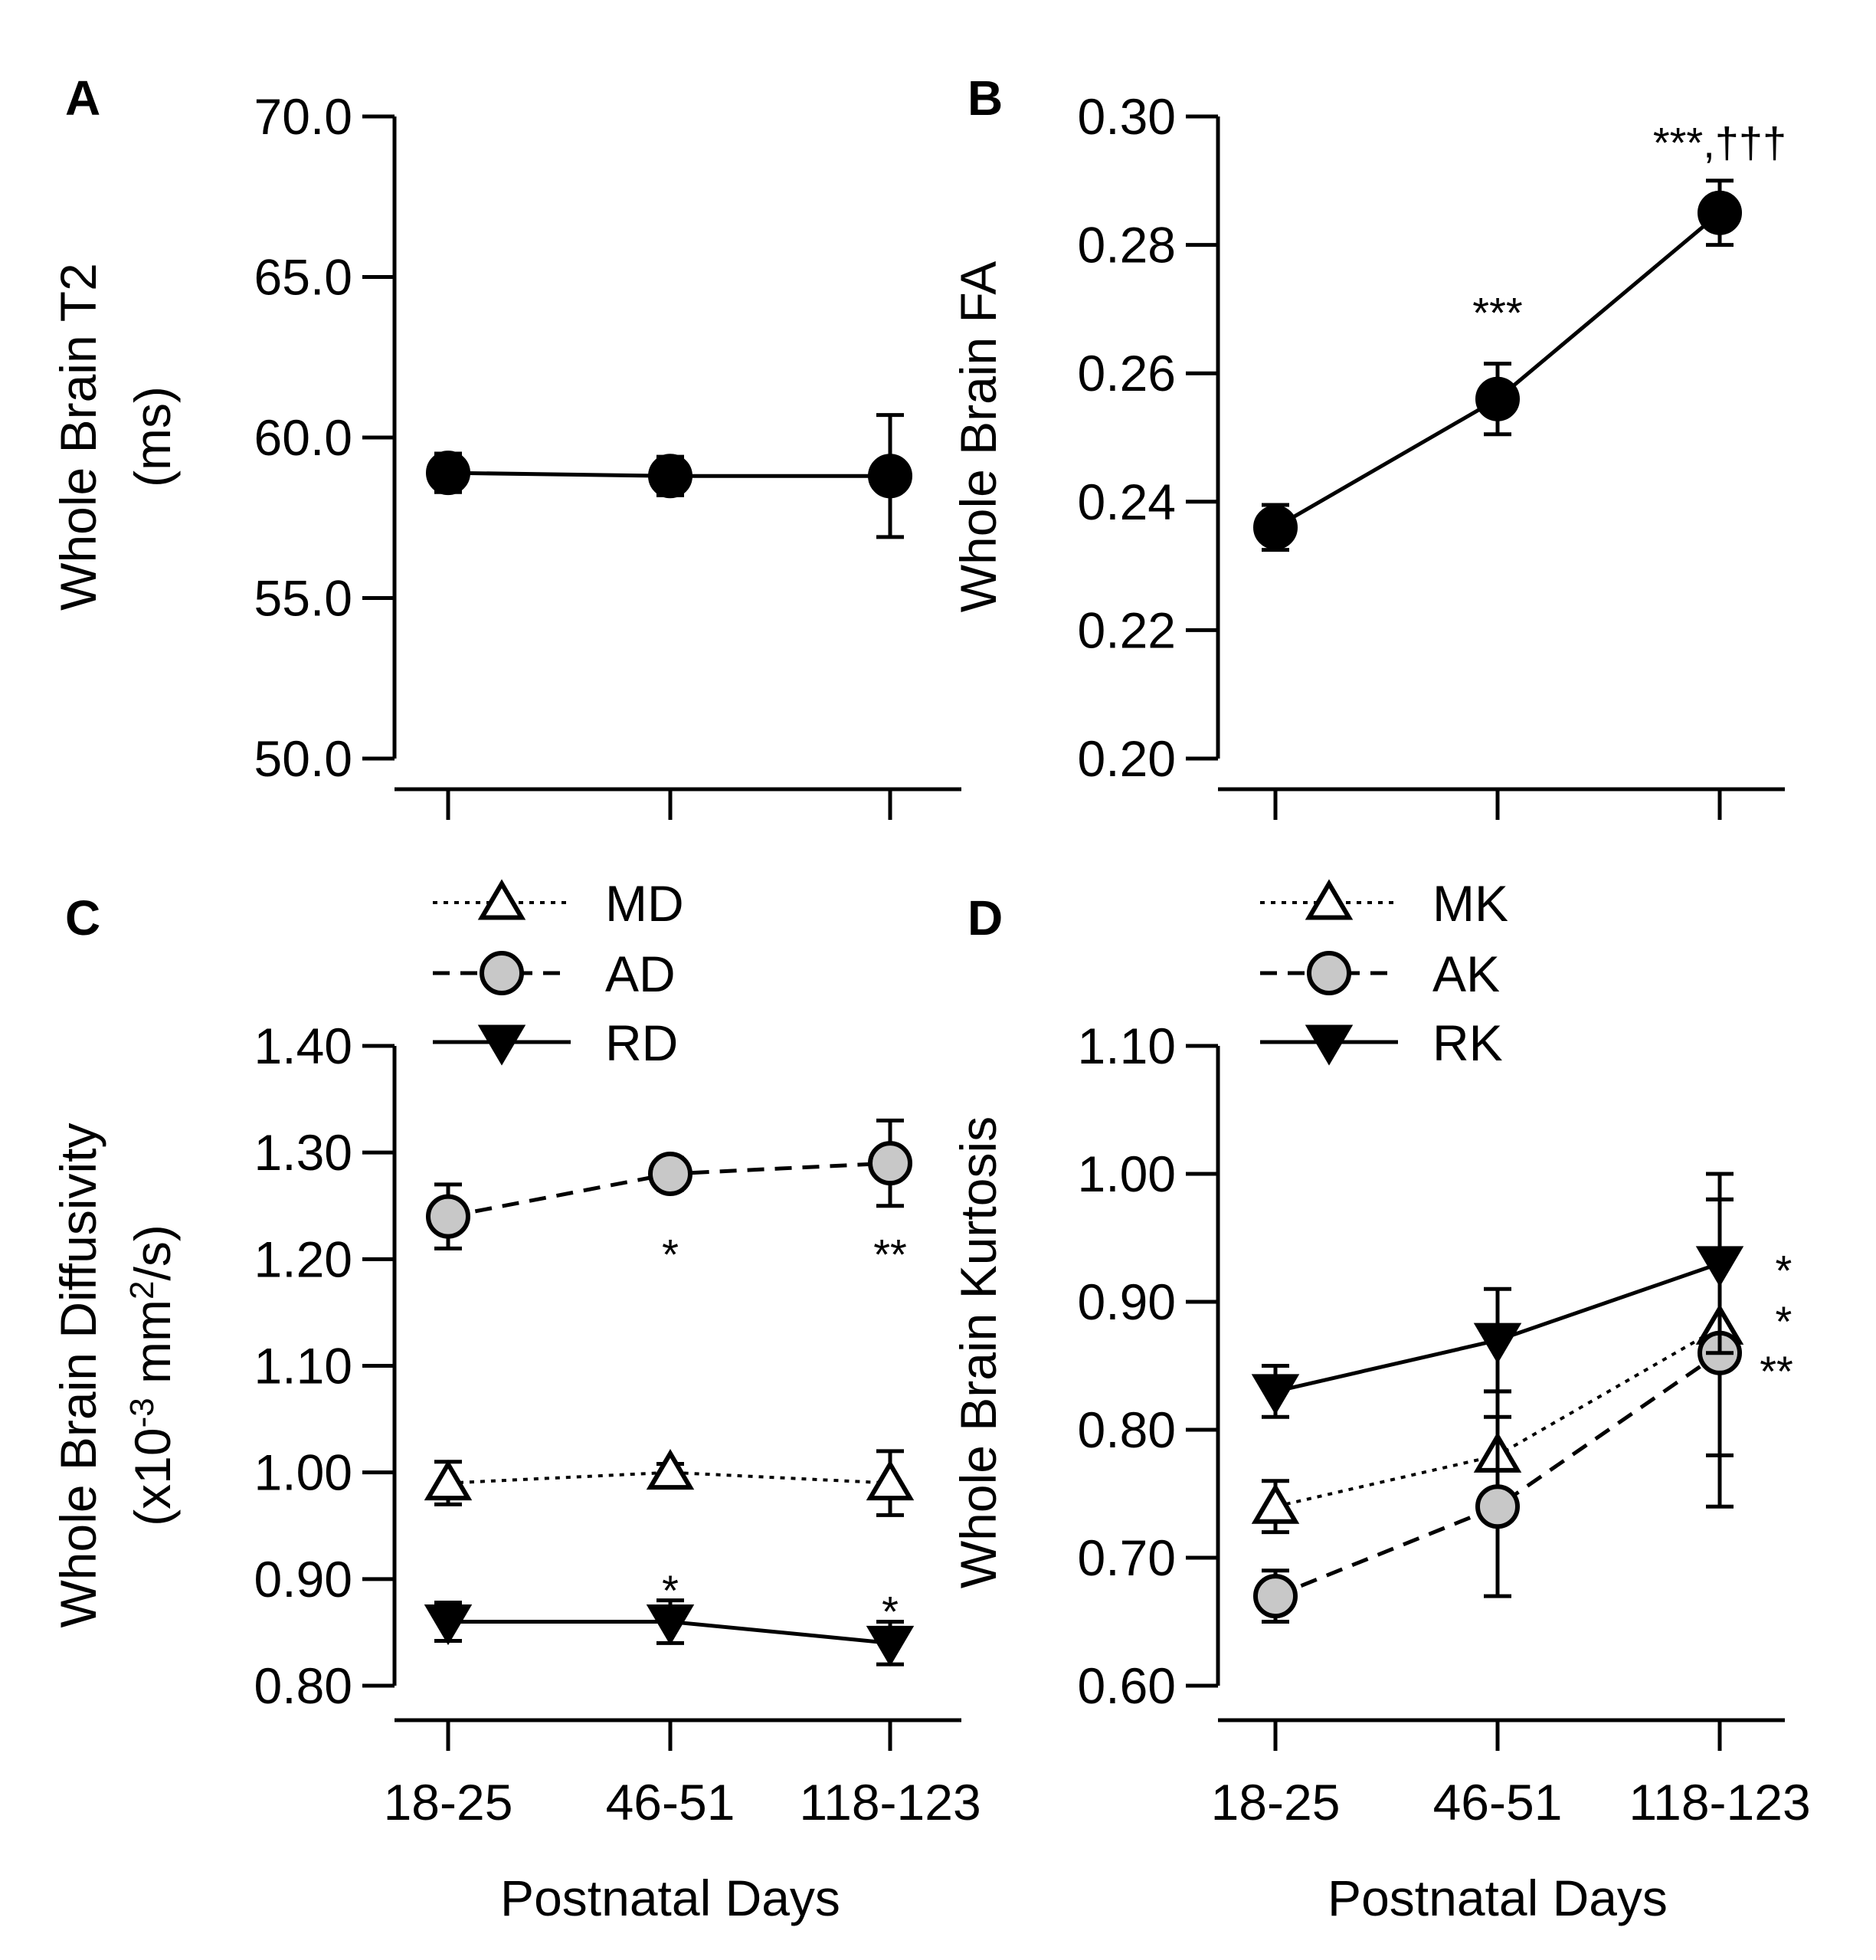  I want to click on legend-label-rk: RK, so click(1467, 1042).